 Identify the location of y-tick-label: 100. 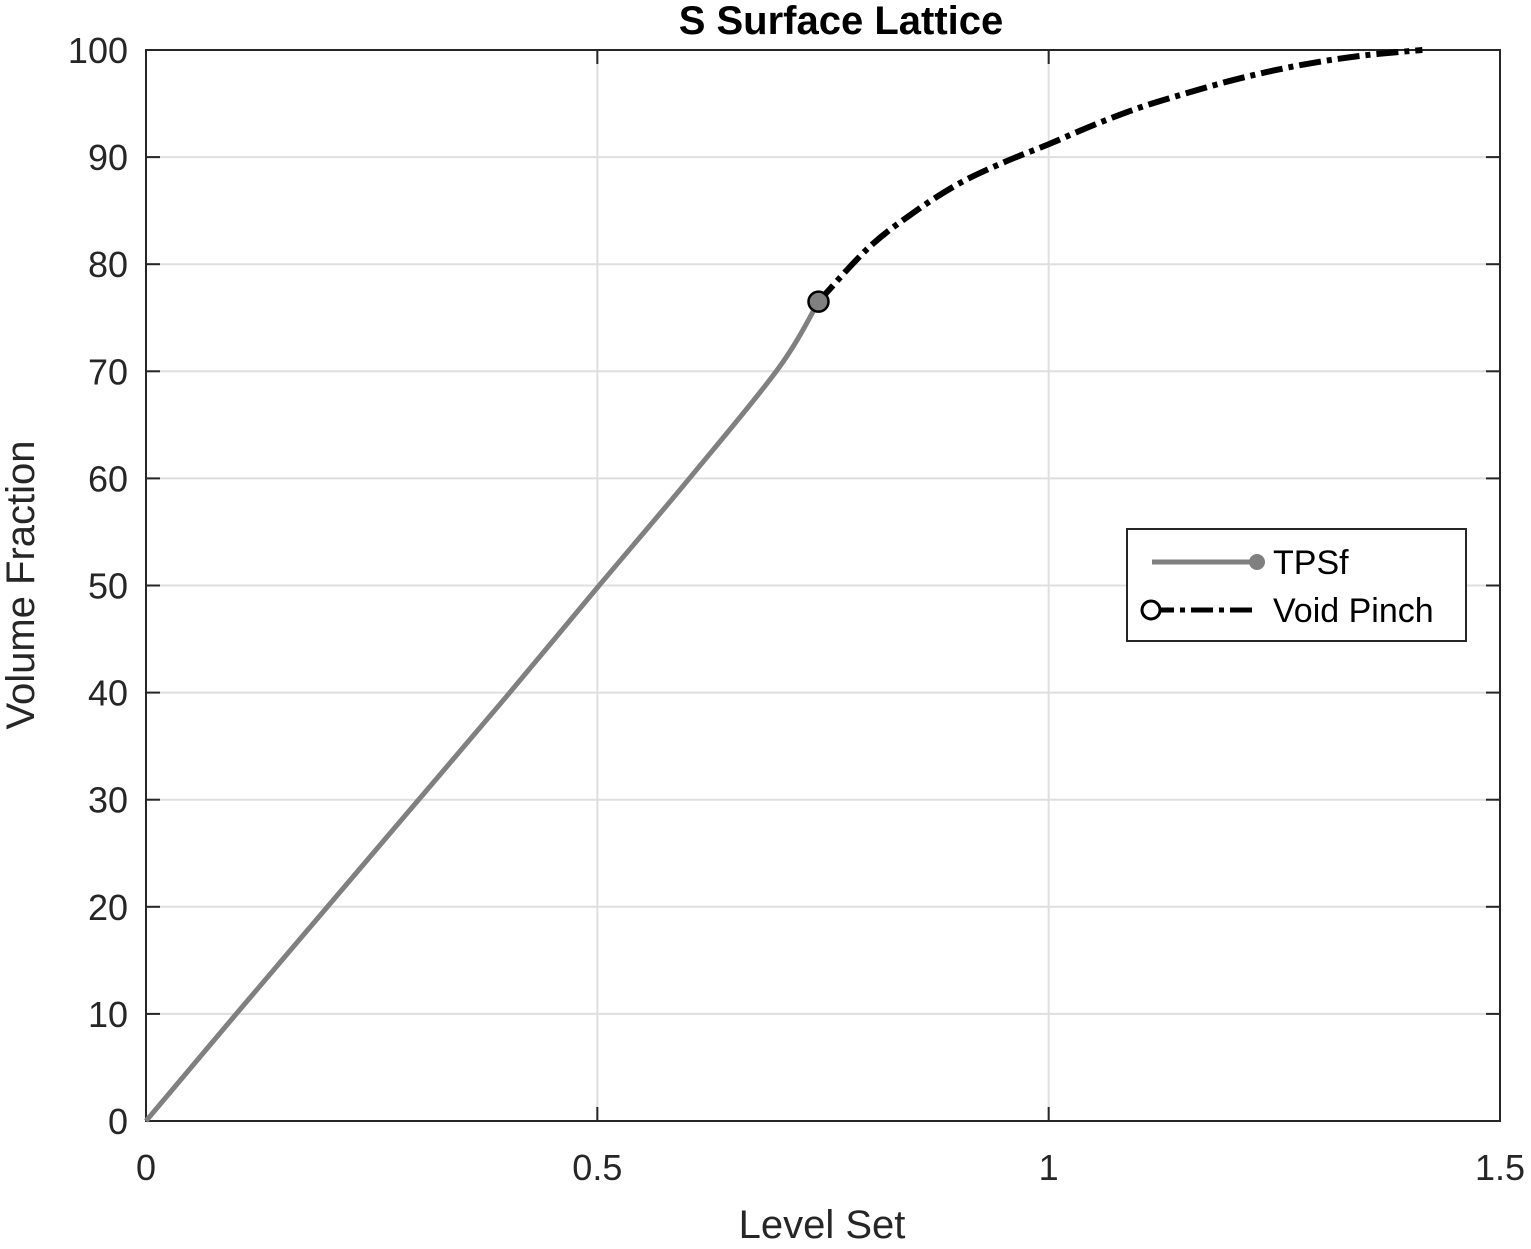
(98, 50).